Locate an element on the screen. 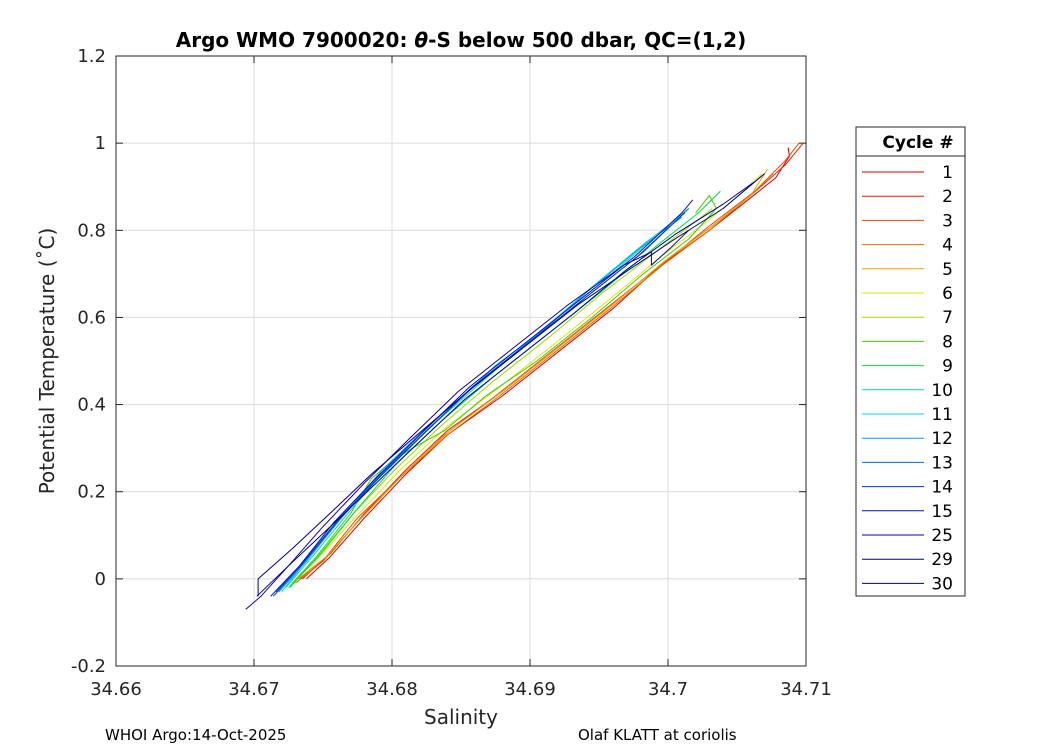 Image resolution: width=1050 pixels, height=750 pixels. legend-label-8: 8 is located at coordinates (947, 342).